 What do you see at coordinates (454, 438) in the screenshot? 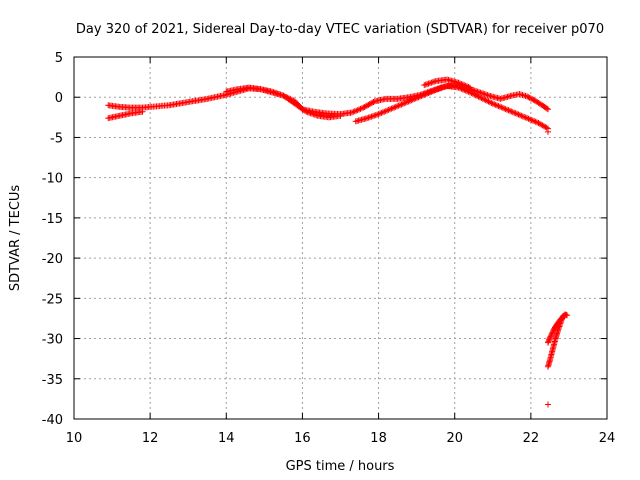
I see `x-tick-label: 20` at bounding box center [454, 438].